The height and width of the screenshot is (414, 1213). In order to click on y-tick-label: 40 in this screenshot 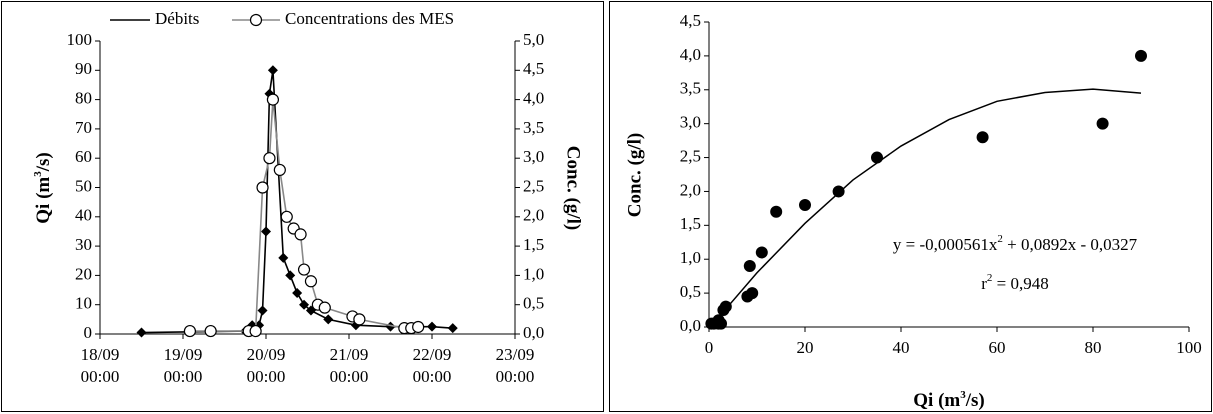, I will do `click(83, 215)`.